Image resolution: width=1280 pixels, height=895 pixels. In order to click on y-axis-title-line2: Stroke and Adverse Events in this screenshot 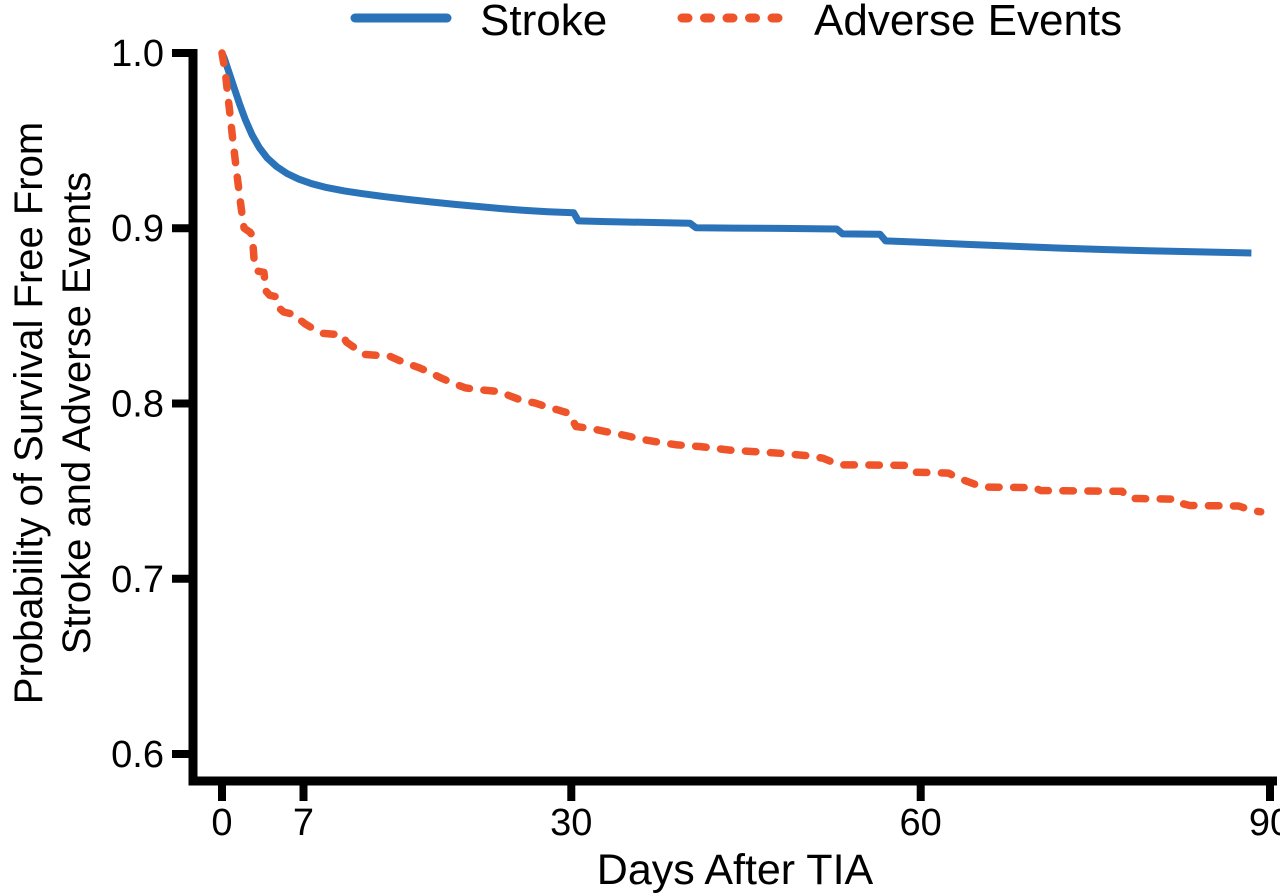, I will do `click(77, 413)`.